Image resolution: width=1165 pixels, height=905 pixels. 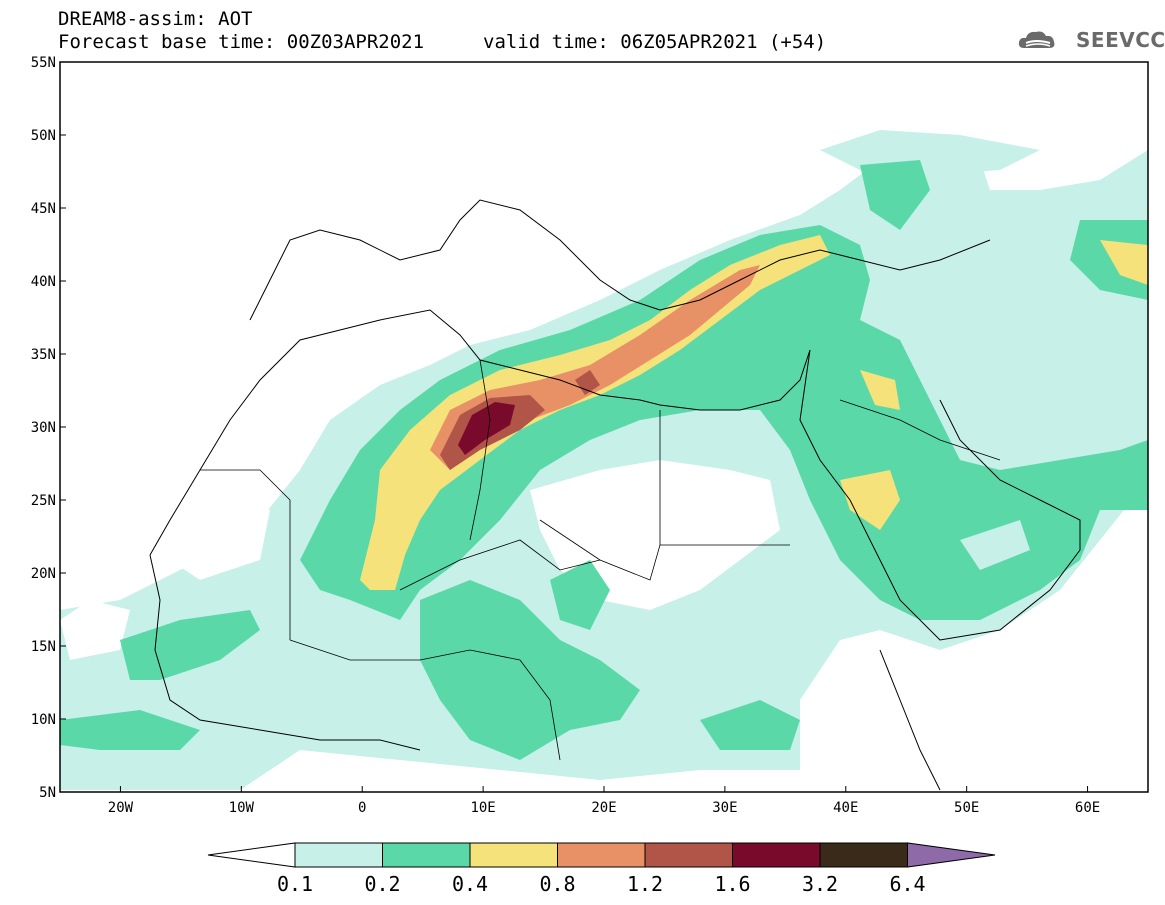 I want to click on cloud-logo-icon, so click(x=1036, y=39).